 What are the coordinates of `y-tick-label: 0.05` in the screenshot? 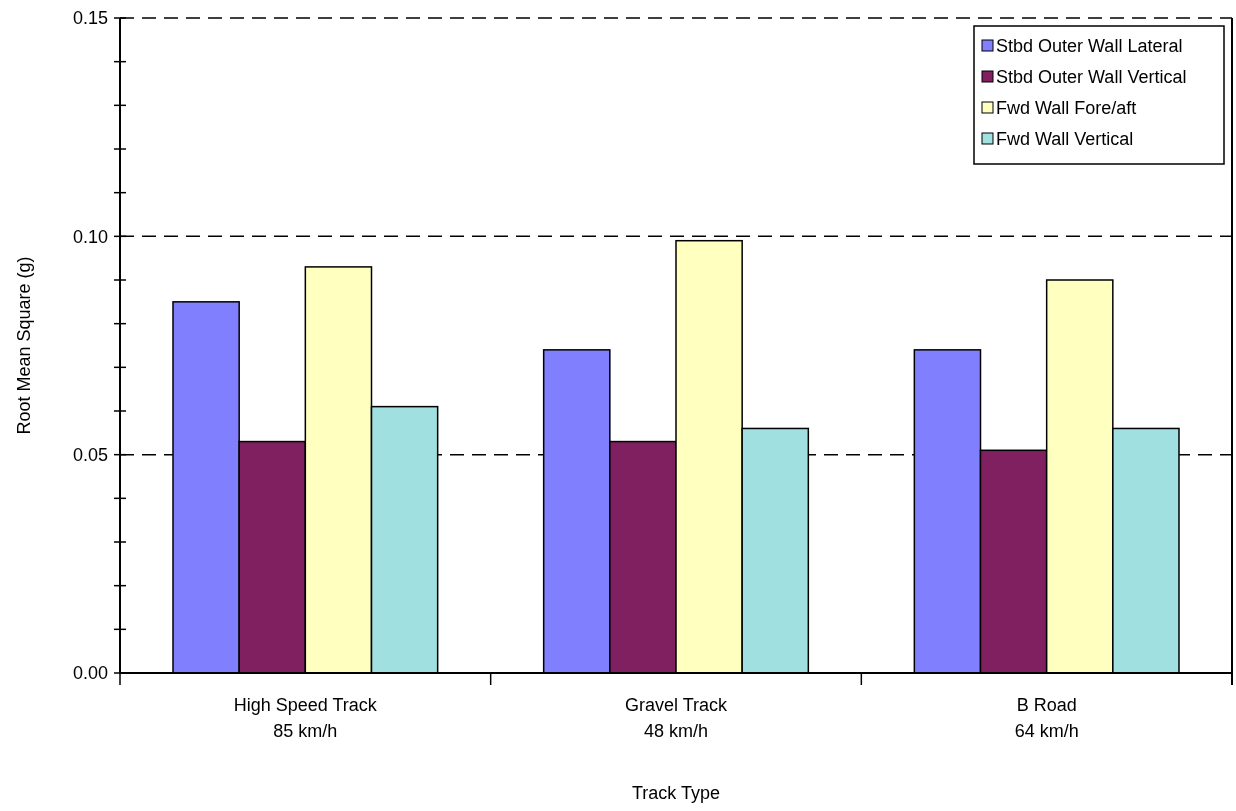 It's located at (90, 454).